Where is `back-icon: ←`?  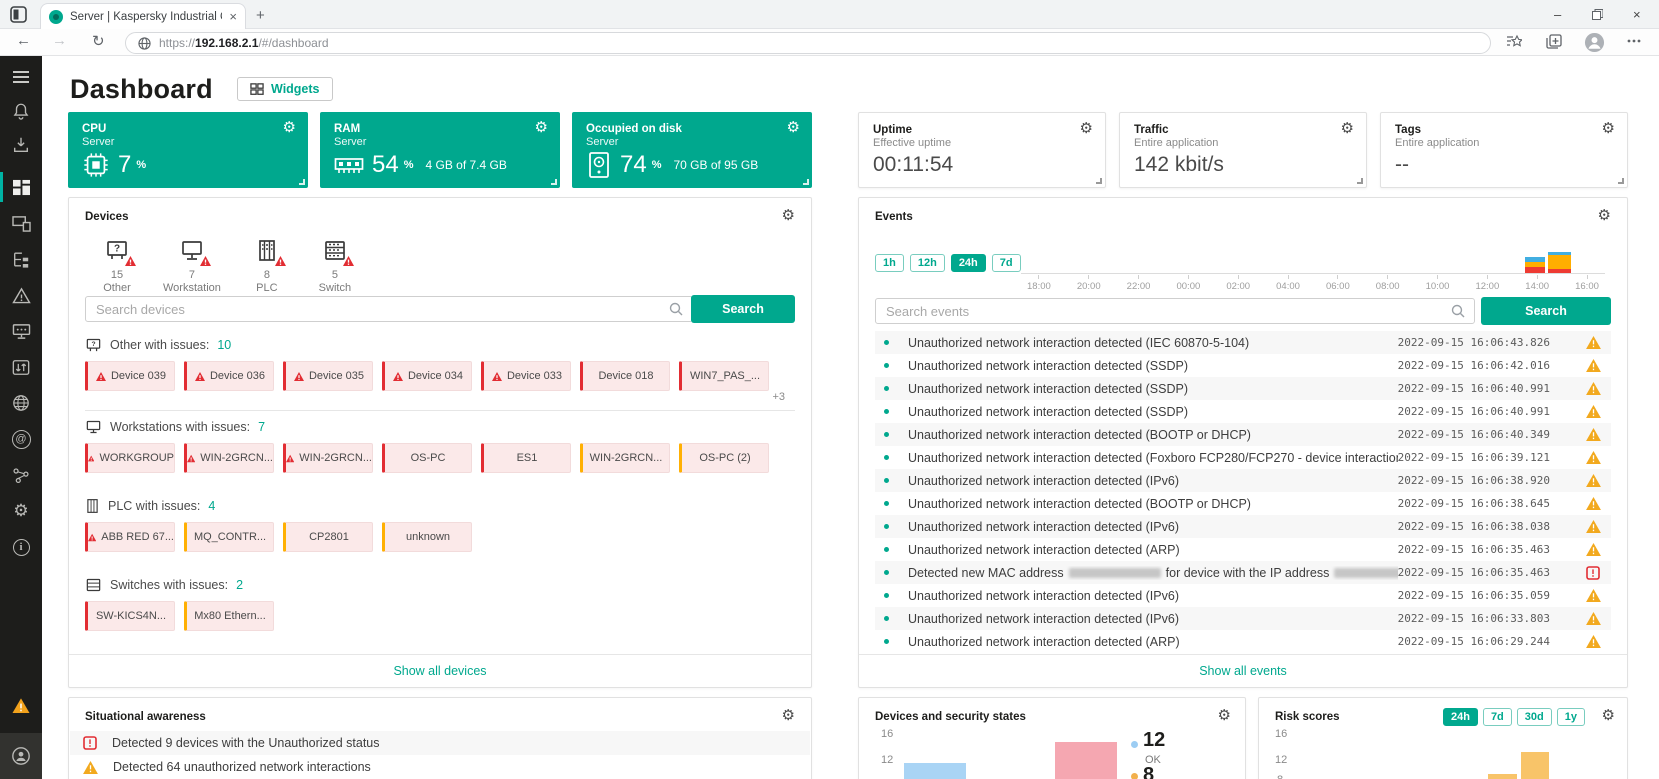 back-icon: ← is located at coordinates (23, 40).